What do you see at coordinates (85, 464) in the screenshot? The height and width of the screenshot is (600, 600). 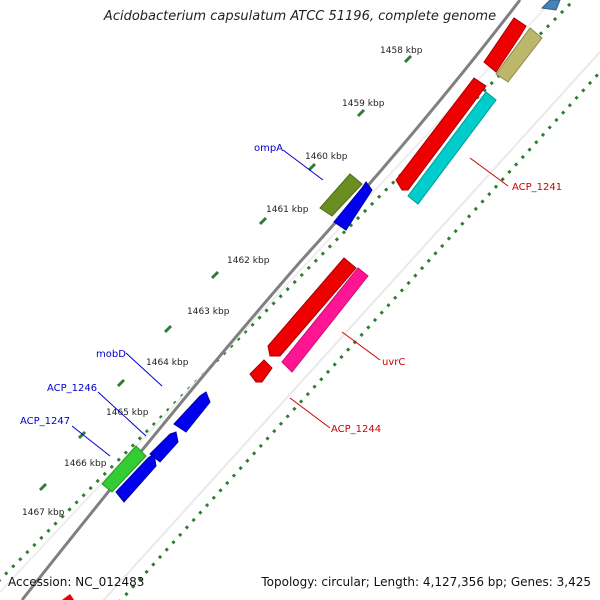 I see `scale-label-1466: 1466 kbp` at bounding box center [85, 464].